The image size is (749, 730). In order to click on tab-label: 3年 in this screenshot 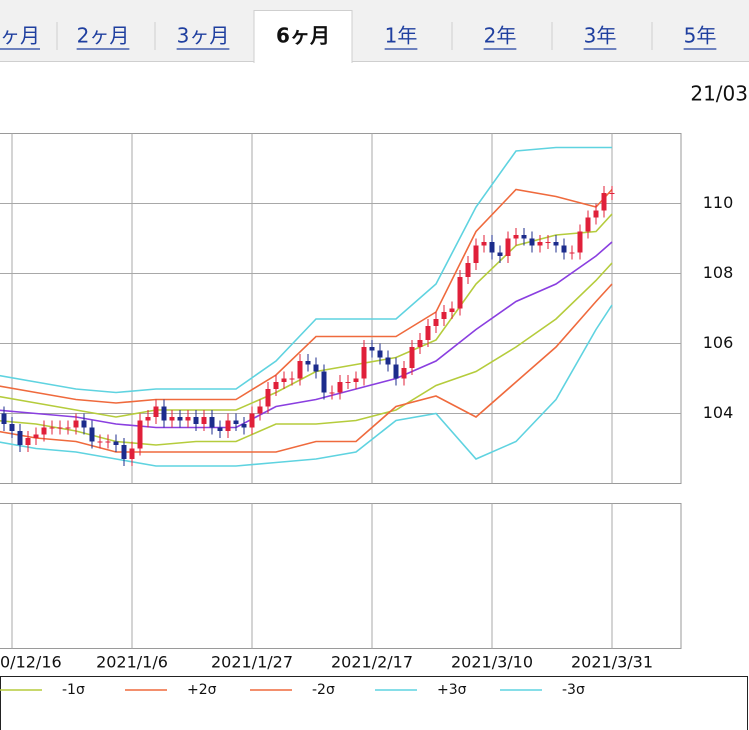, I will do `click(600, 36)`.